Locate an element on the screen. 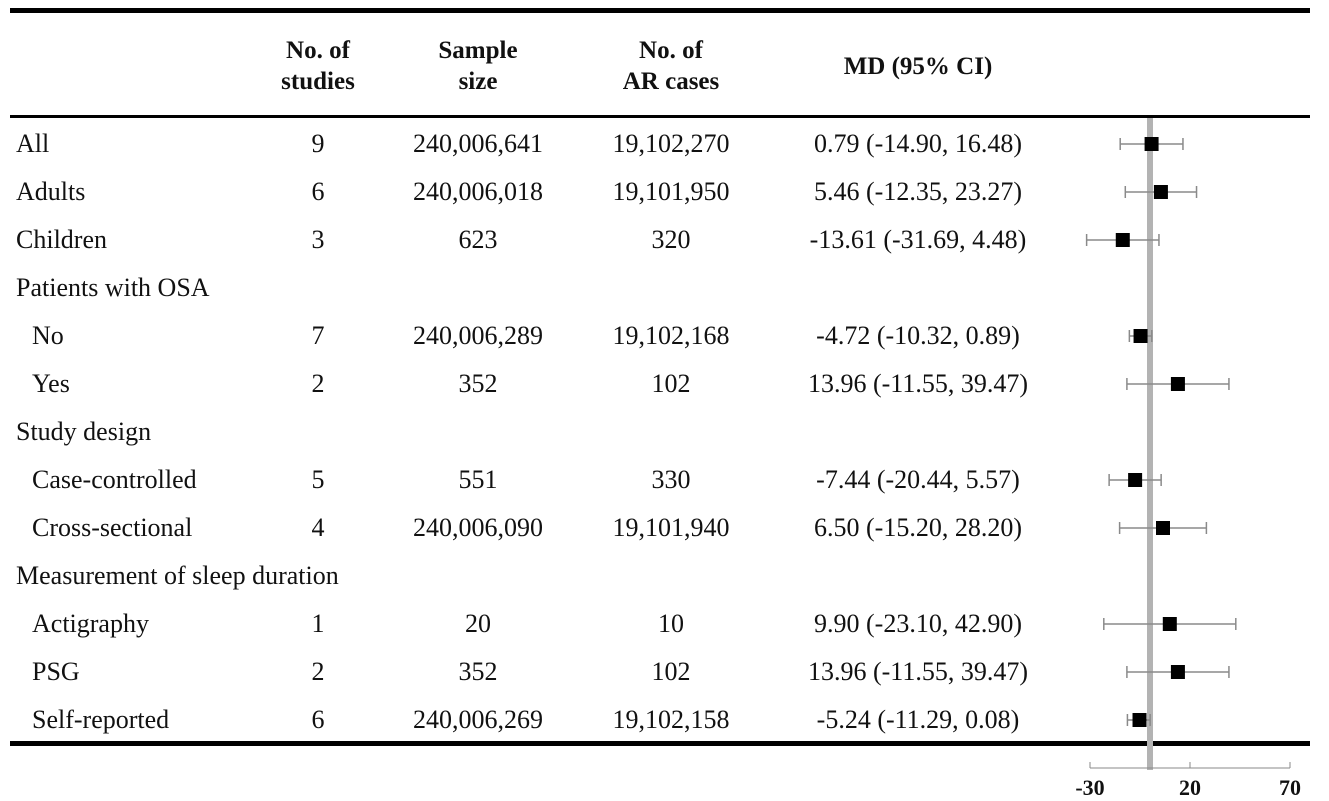  studies-cell: 5 is located at coordinates (318, 479).